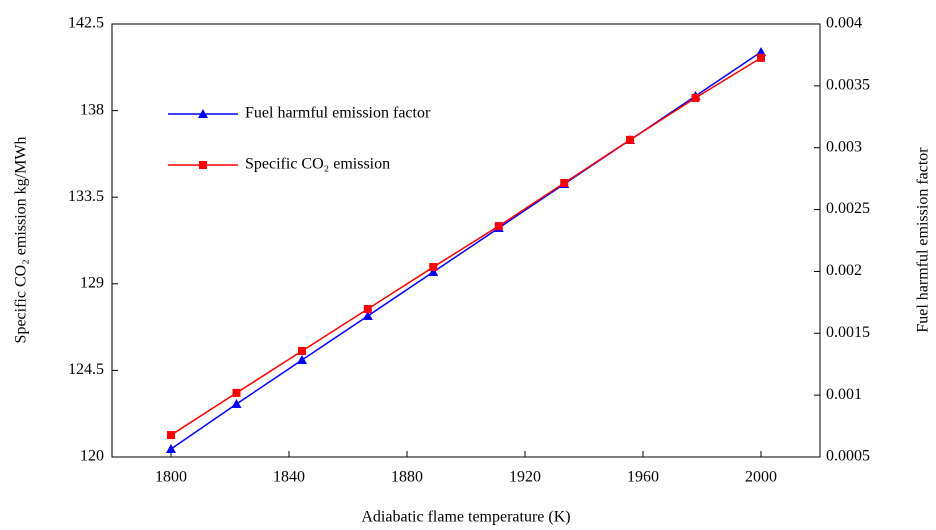  What do you see at coordinates (848, 208) in the screenshot?
I see `y2-tick-label: 0.0025` at bounding box center [848, 208].